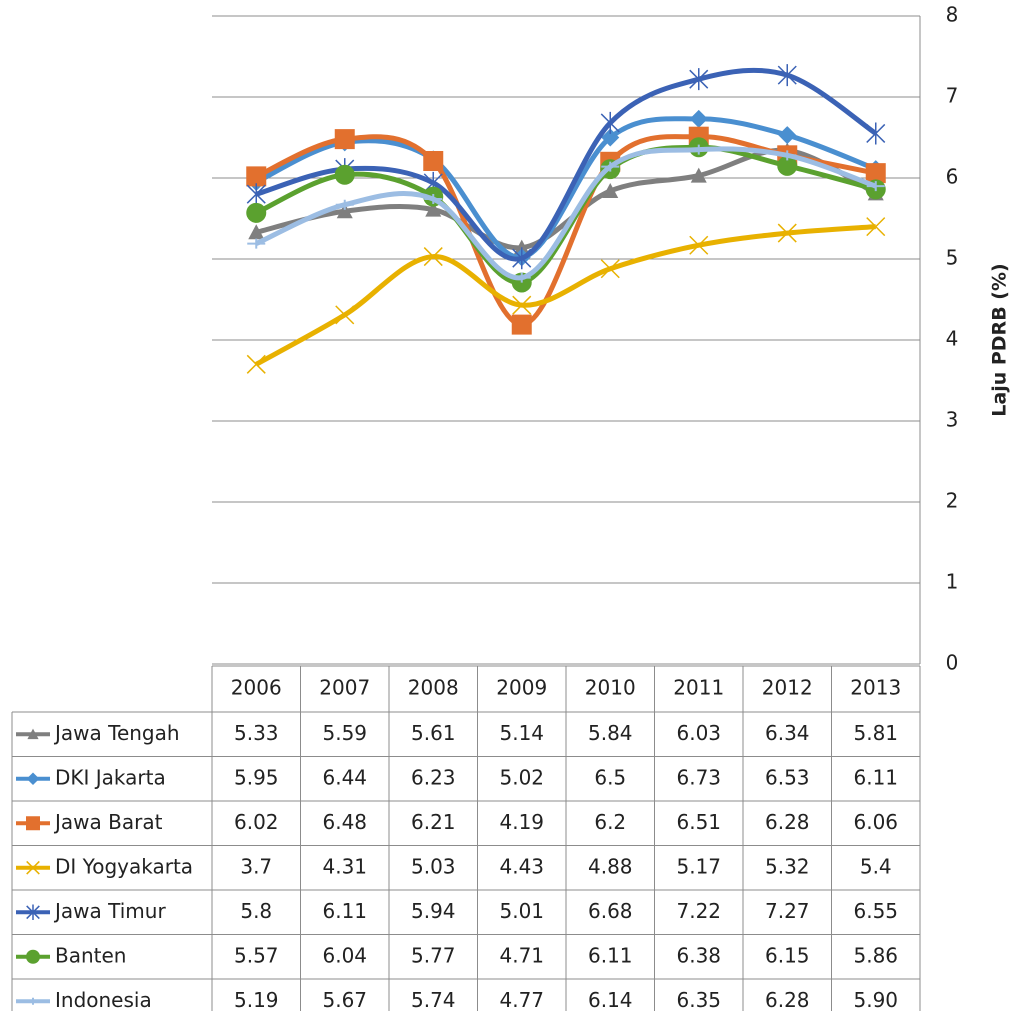  Describe the element at coordinates (610, 822) in the screenshot. I see `table-cell: 6.2` at that location.